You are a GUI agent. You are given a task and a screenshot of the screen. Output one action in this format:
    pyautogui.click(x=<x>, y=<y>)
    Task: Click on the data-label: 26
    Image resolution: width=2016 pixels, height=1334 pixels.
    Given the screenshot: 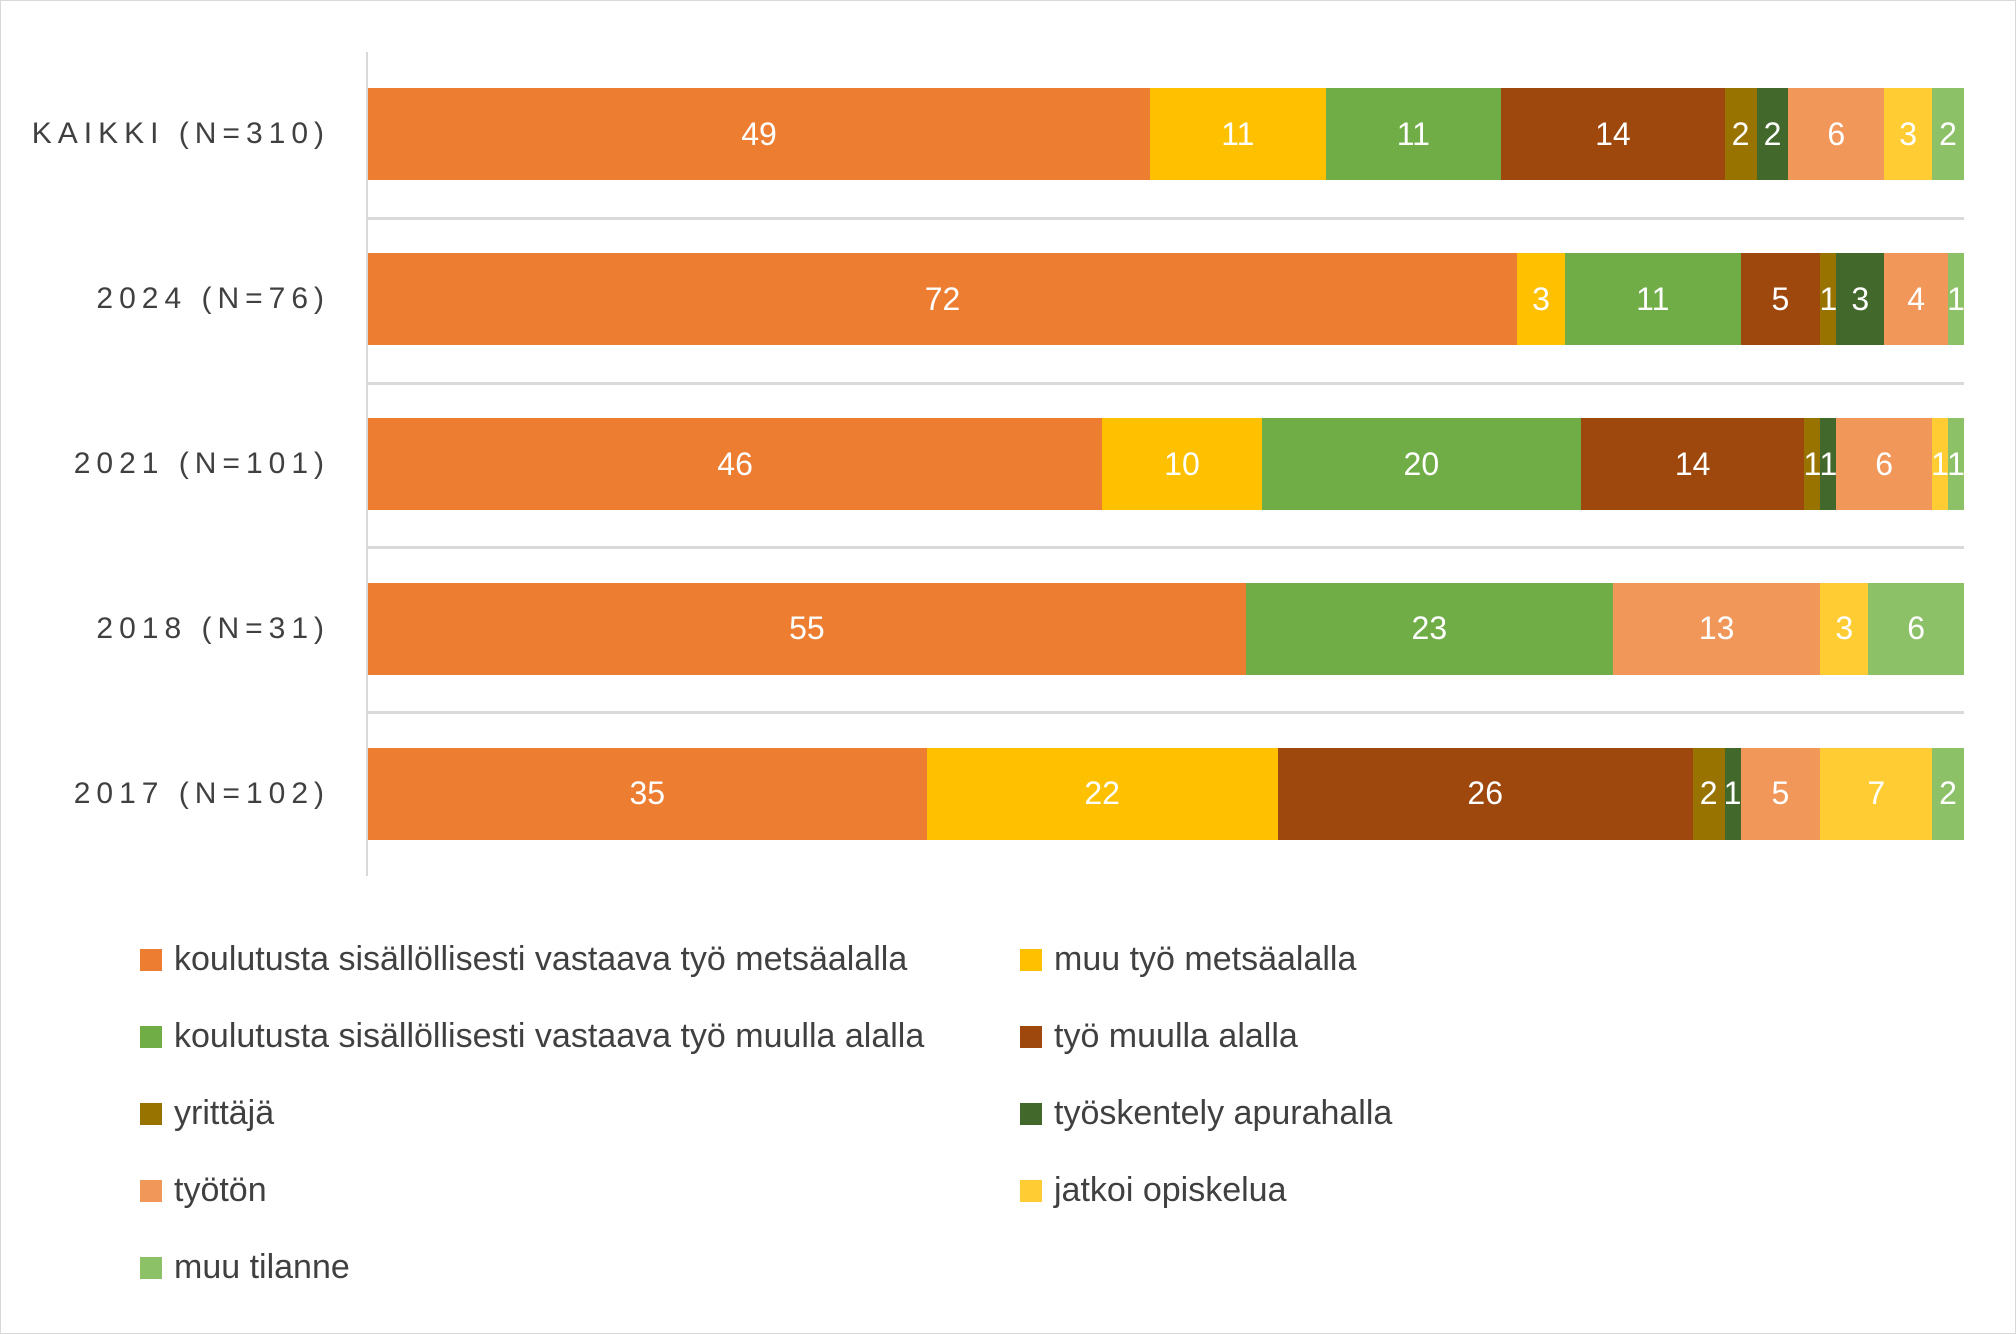 What is the action you would take?
    pyautogui.click(x=1485, y=793)
    